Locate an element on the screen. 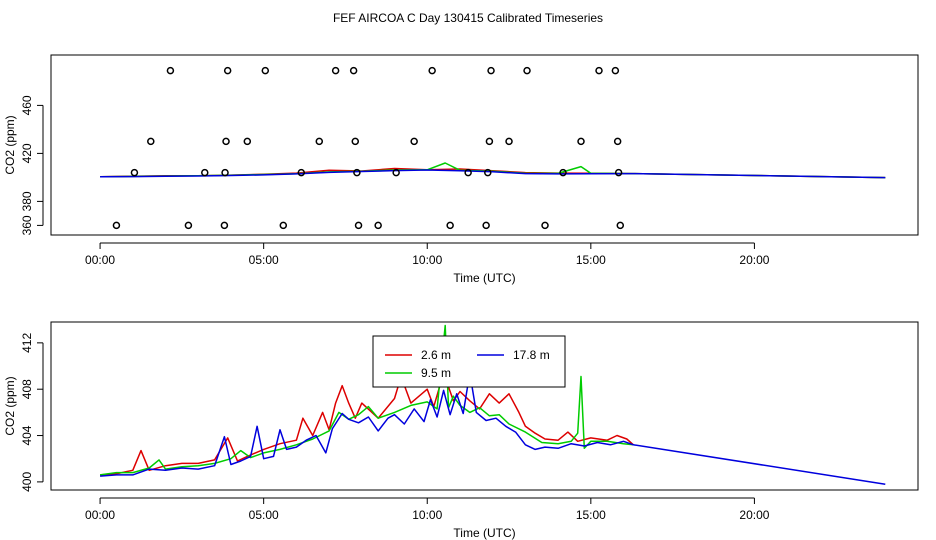 The width and height of the screenshot is (936, 540). series-line-17-8-m is located at coordinates (493, 174).